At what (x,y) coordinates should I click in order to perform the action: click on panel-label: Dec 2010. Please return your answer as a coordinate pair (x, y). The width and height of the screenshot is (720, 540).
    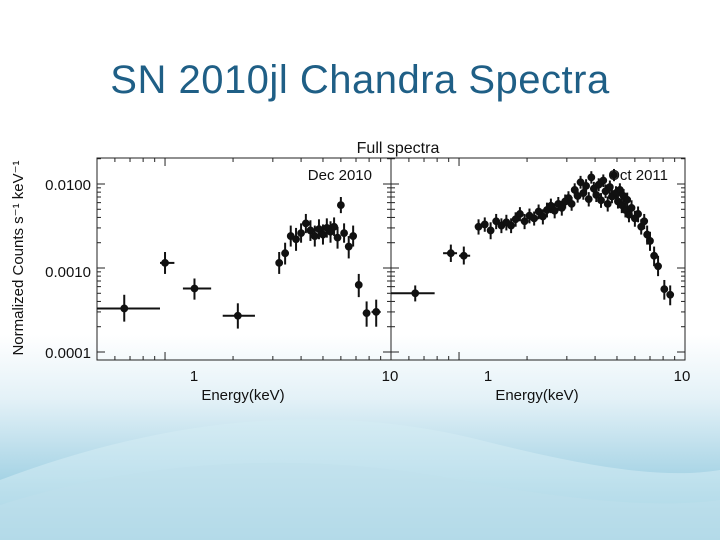
    Looking at the image, I should click on (340, 175).